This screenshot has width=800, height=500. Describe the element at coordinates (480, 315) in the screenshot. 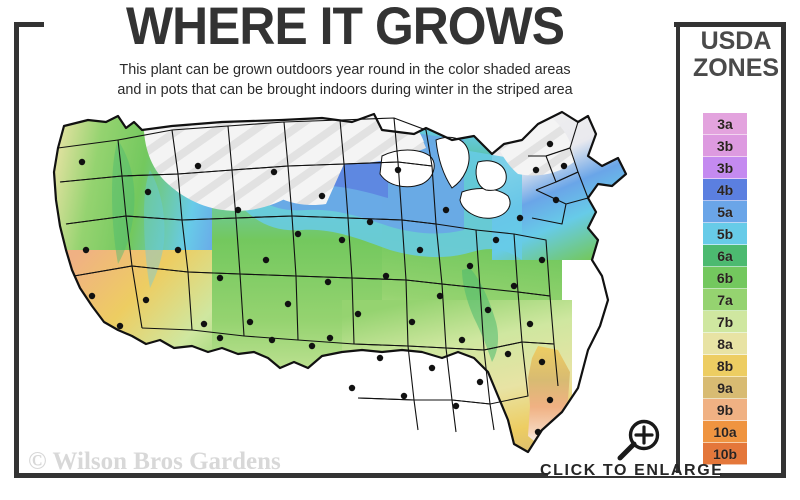

I see `zone-appalachian-cool` at that location.